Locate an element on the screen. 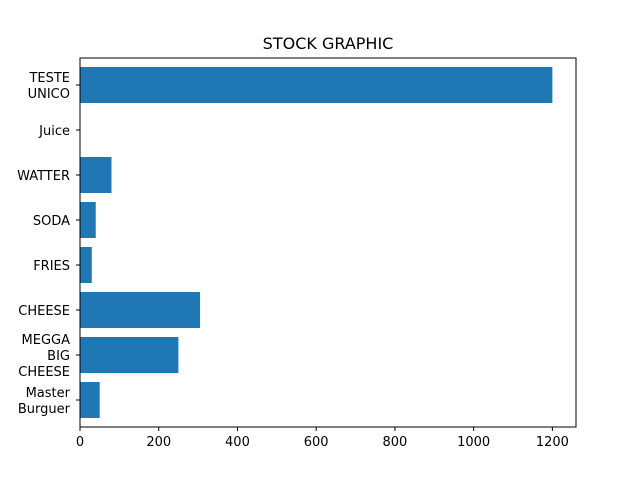  y-tick-label: Master Burguer is located at coordinates (44, 401).